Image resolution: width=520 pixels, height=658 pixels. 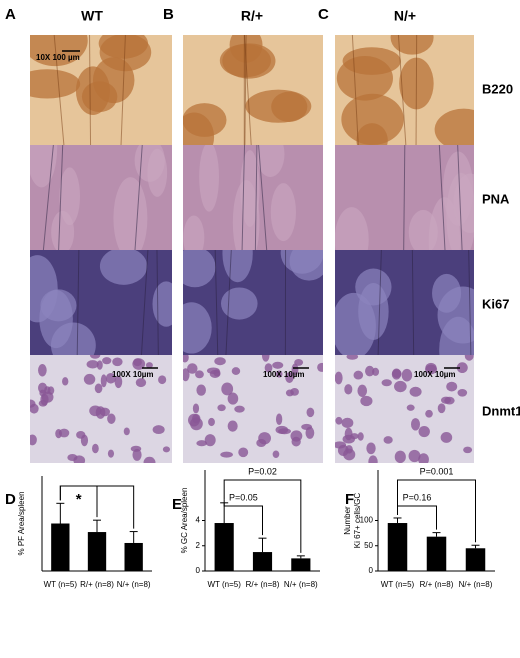 What do you see at coordinates (437, 471) in the screenshot?
I see `bracket-label: P=0.001` at bounding box center [437, 471].